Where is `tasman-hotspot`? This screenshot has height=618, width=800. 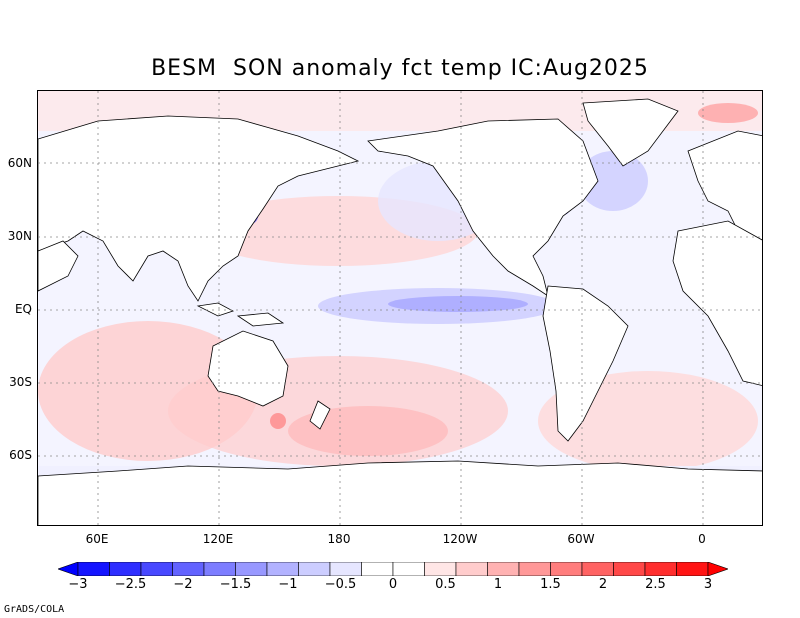
tasman-hotspot is located at coordinates (278, 421).